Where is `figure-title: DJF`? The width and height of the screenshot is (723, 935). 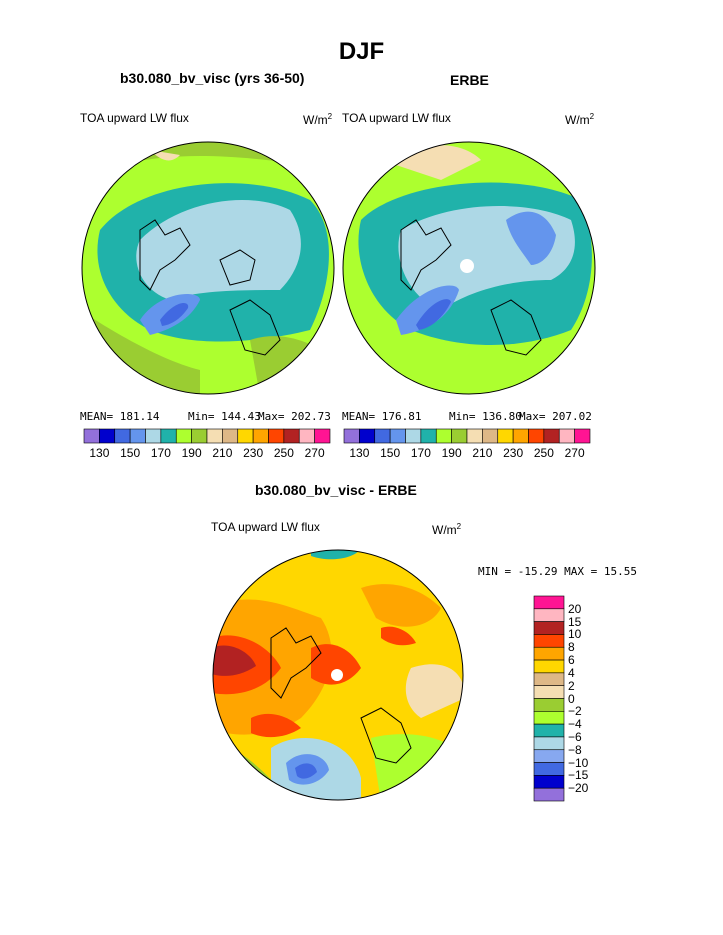 figure-title: DJF is located at coordinates (361, 51).